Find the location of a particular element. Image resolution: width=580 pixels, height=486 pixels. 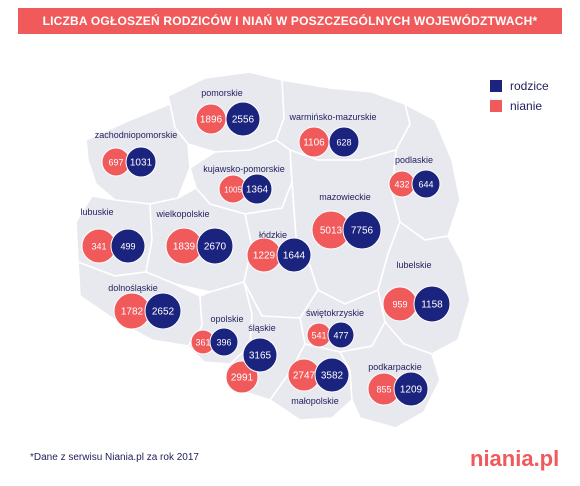

region-label-lodzkie: łódzkie is located at coordinates (273, 235).